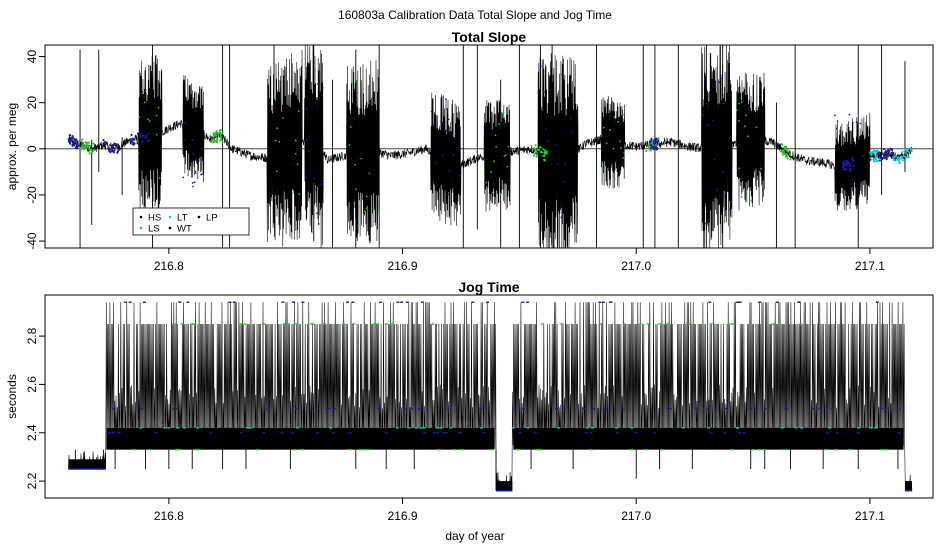 The image size is (950, 550). I want to click on legend-entry-label: WT, so click(184, 229).